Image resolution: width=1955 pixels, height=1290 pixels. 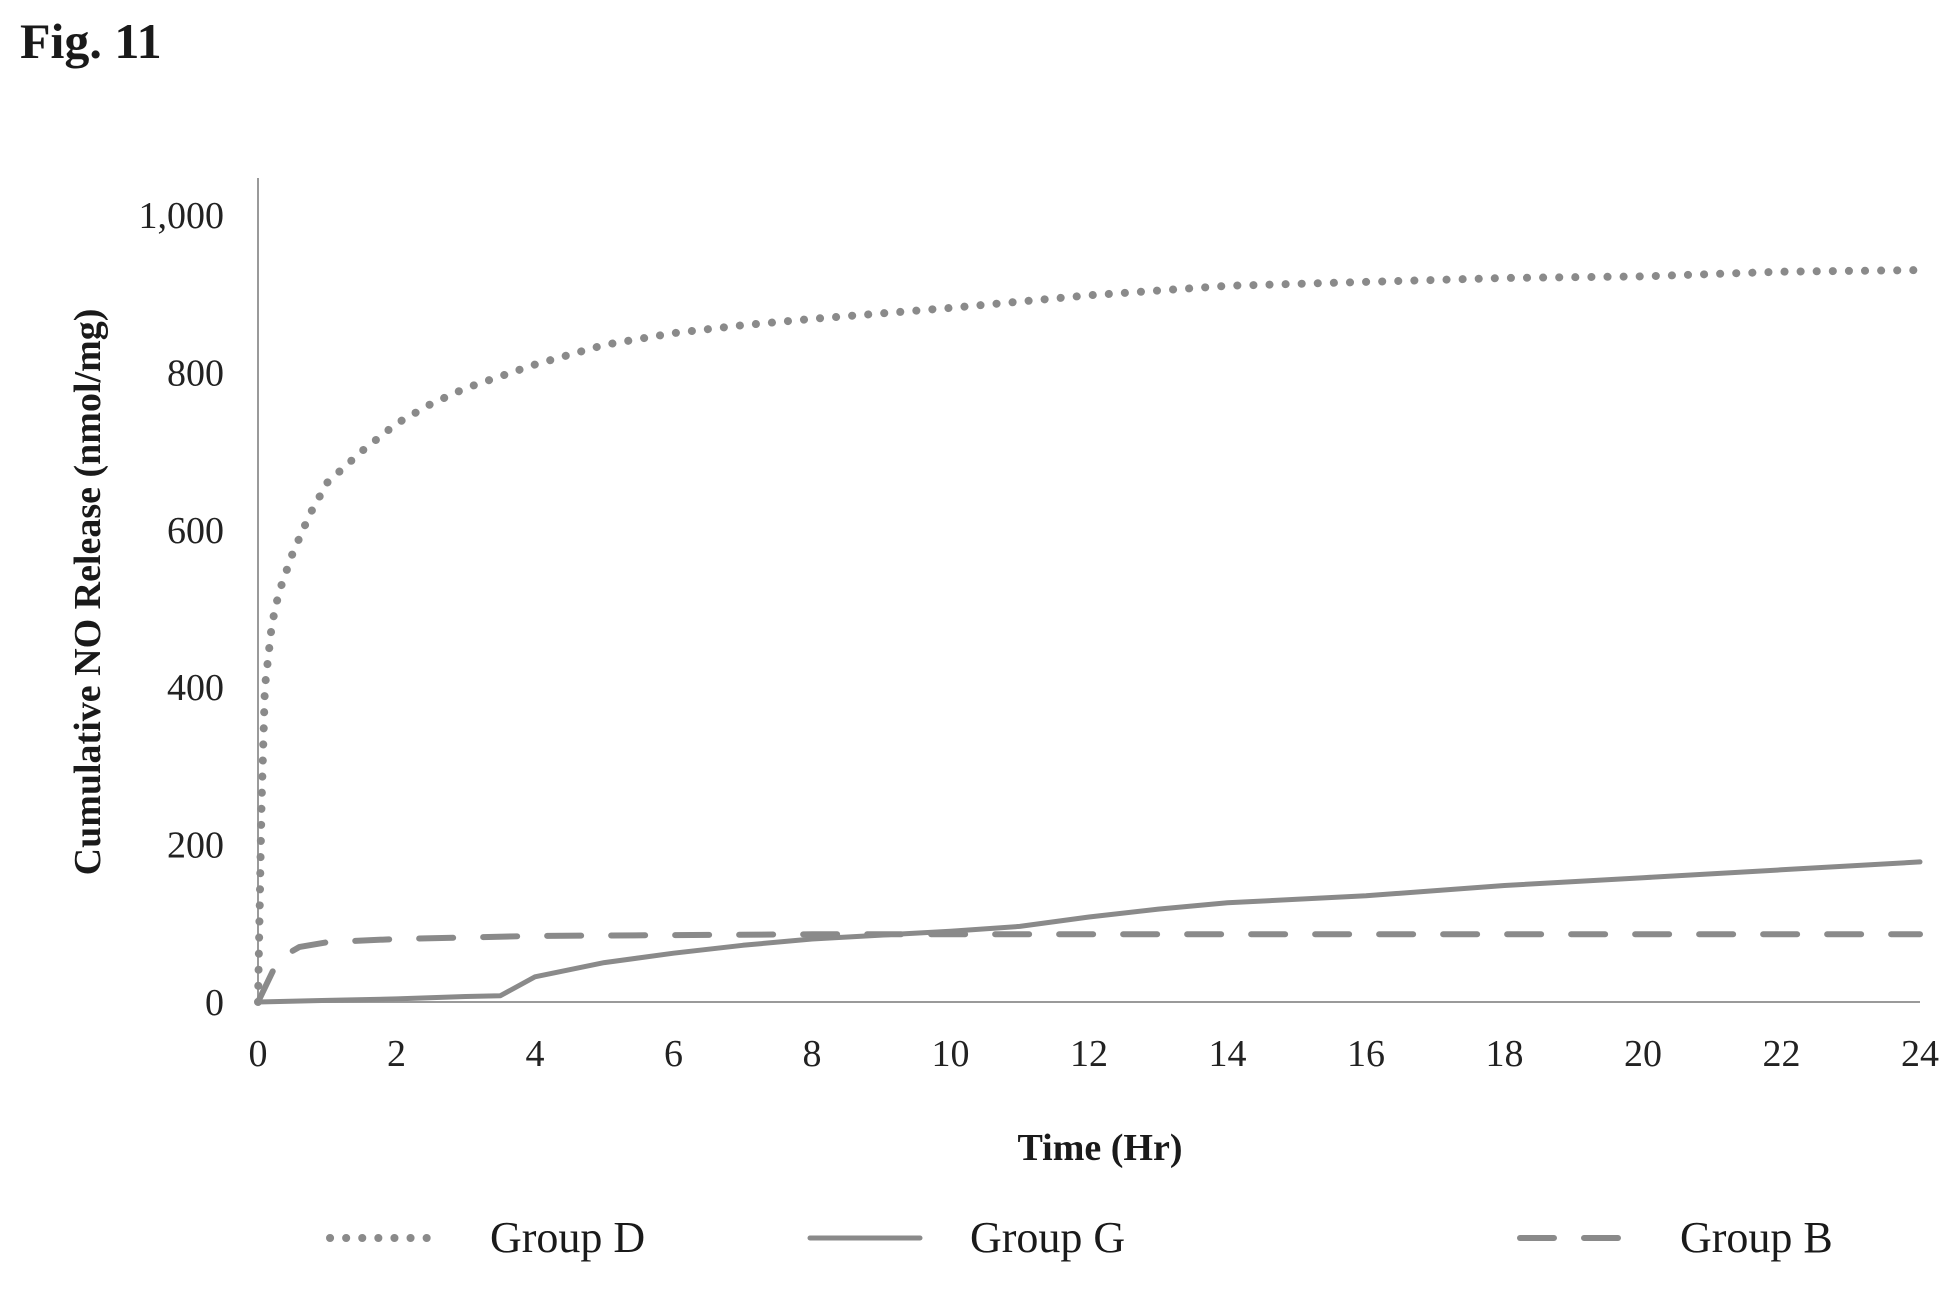 I want to click on y-tick-label: 600, so click(x=195, y=531).